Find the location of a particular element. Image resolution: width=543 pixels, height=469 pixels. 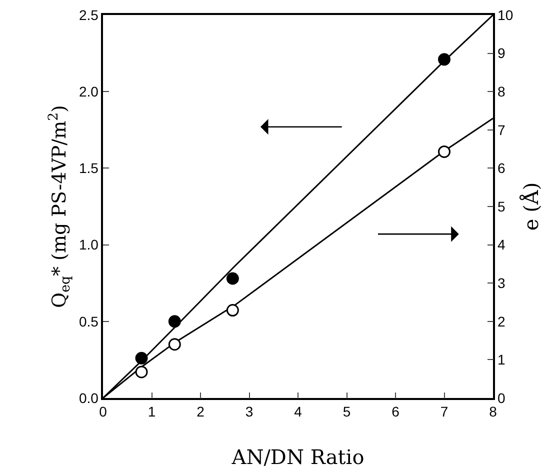

y2-tick-label: 8 is located at coordinates (502, 92).